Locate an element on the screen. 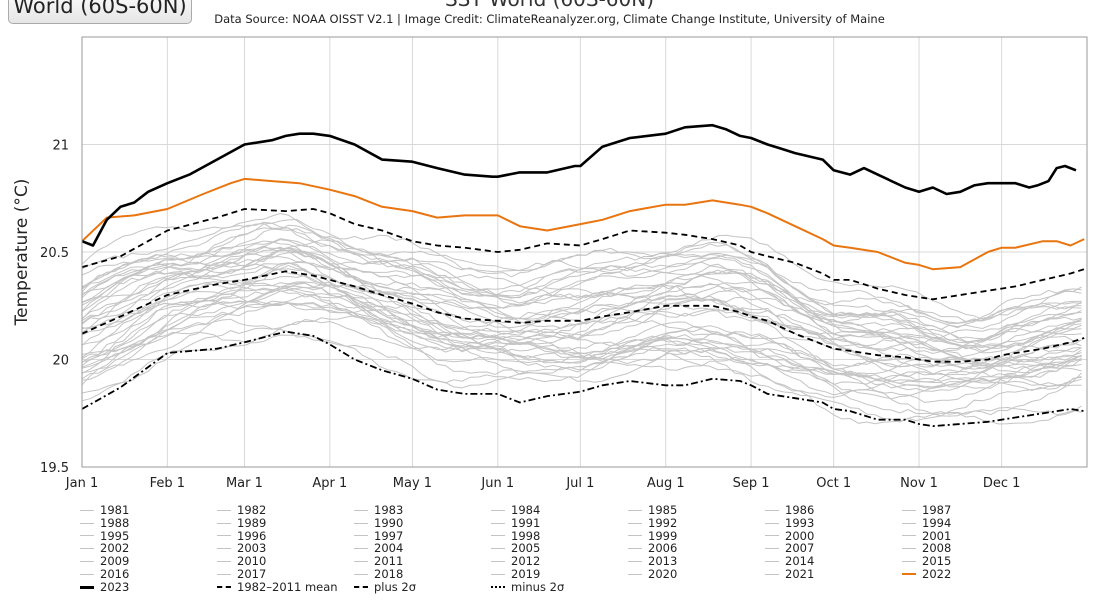 This screenshot has height=600, width=1099. legend-item: 1996 is located at coordinates (285, 536).